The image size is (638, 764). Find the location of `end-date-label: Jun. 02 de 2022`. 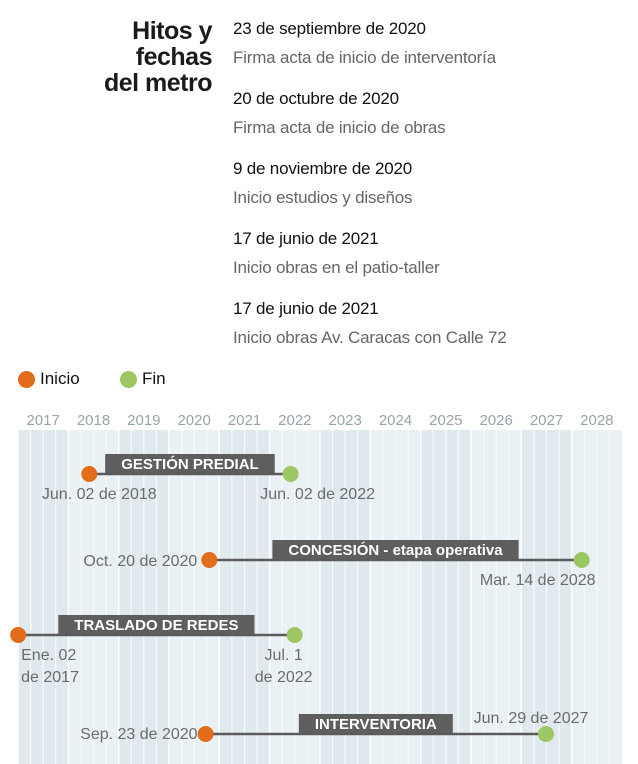

end-date-label: Jun. 02 de 2022 is located at coordinates (317, 494).